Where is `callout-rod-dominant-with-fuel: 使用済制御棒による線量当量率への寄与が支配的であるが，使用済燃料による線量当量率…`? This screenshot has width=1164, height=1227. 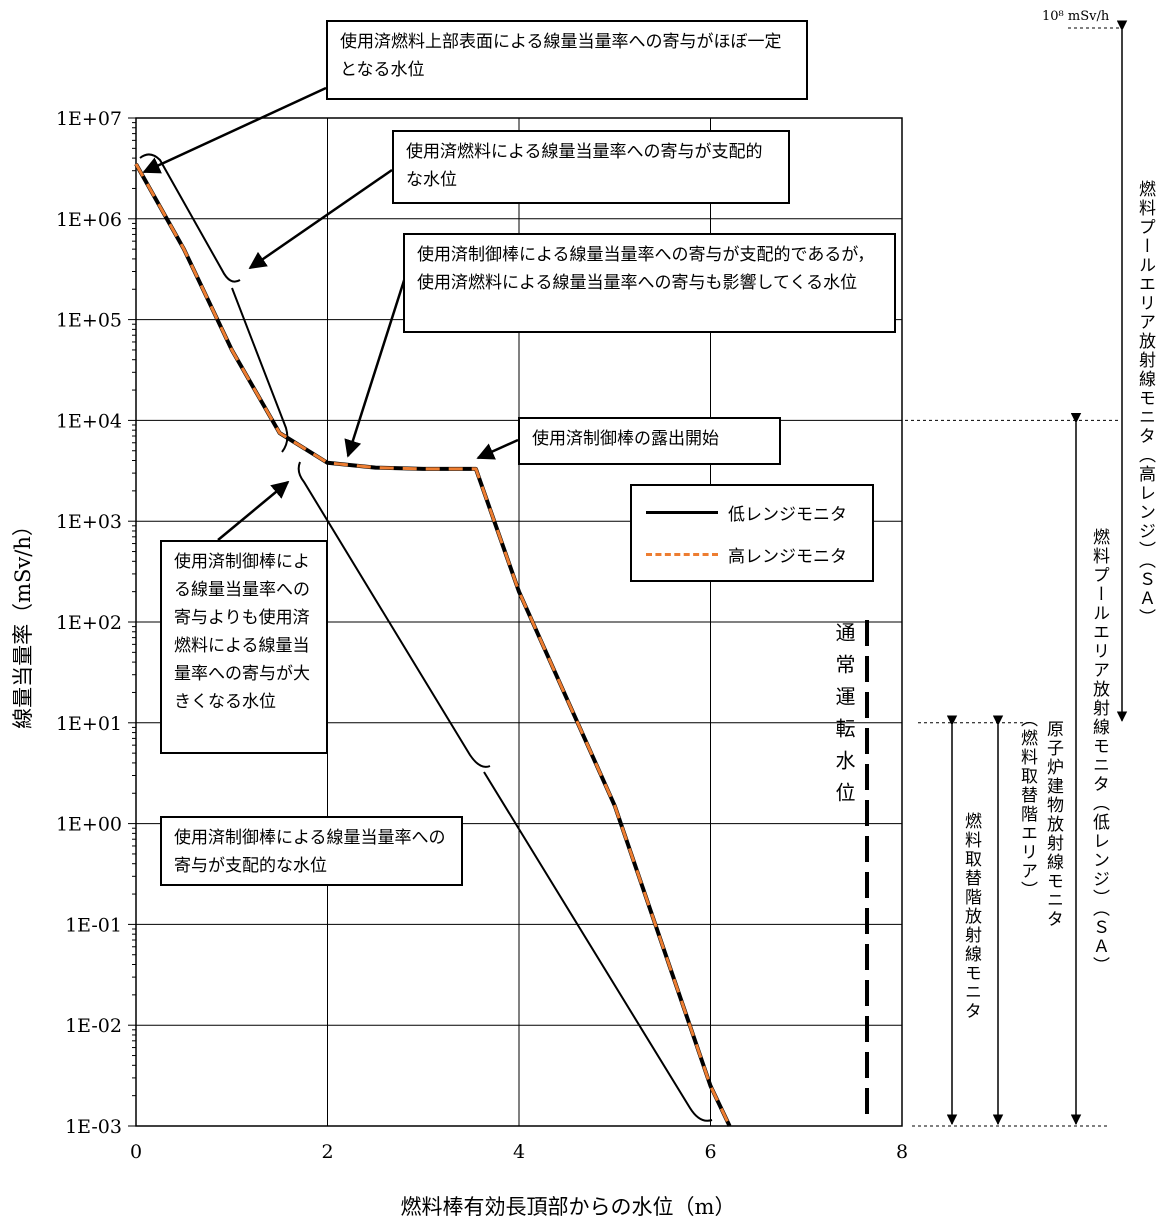 callout-rod-dominant-with-fuel: 使用済制御棒による線量当量率への寄与が支配的であるが，使用済燃料による線量当量率… is located at coordinates (649, 283).